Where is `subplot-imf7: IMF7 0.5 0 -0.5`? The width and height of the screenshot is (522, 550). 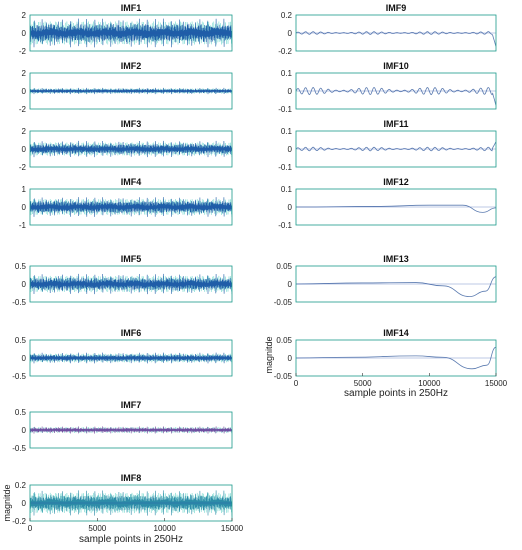 subplot-imf7: IMF7 0.5 0 -0.5 is located at coordinates (122, 426).